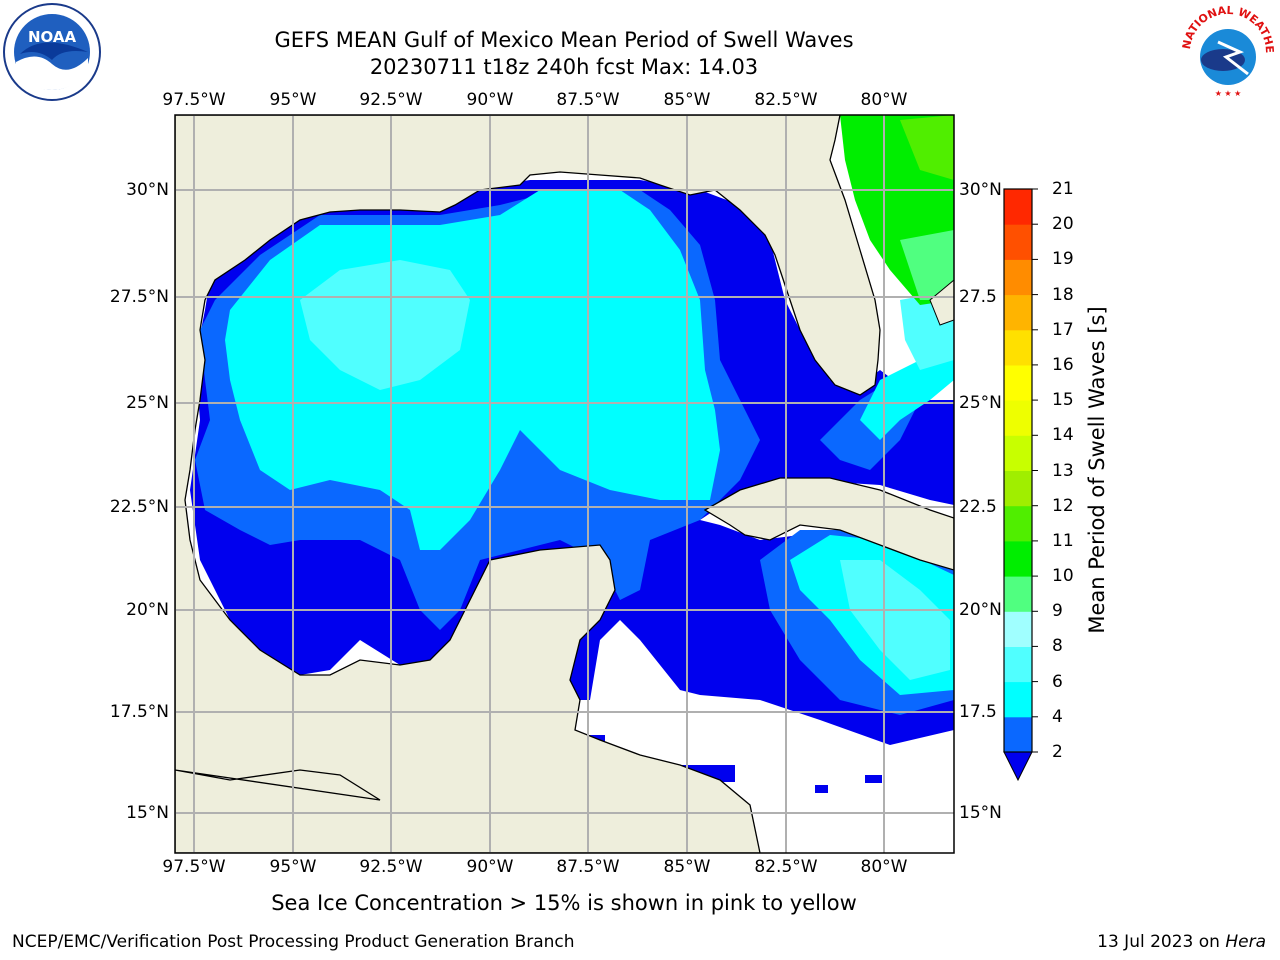 The height and width of the screenshot is (960, 1280). I want to click on swell-field-atlantic-light, so click(927, 265).